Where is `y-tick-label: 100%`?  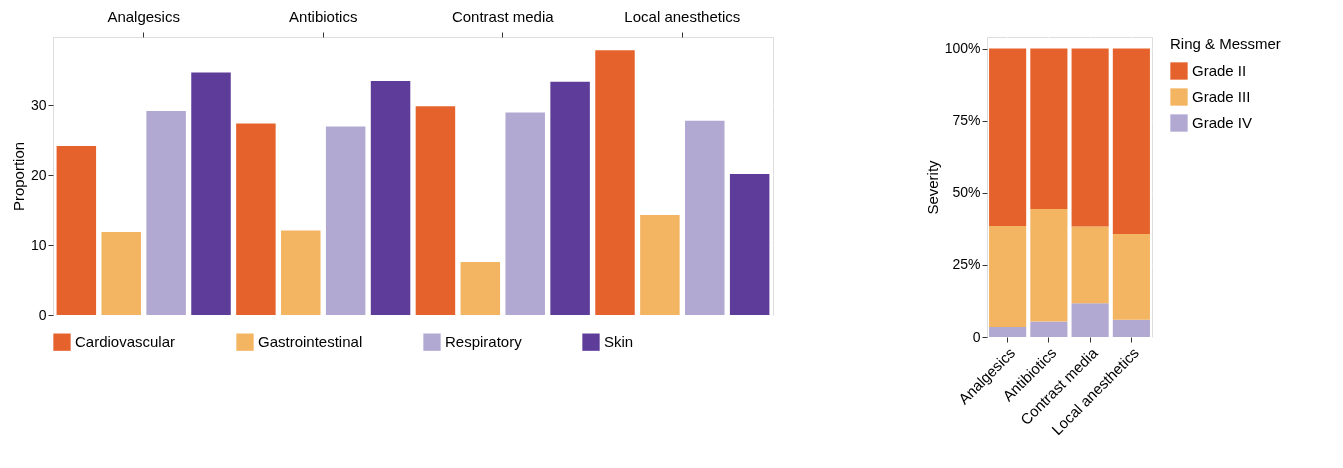 y-tick-label: 100% is located at coordinates (962, 48).